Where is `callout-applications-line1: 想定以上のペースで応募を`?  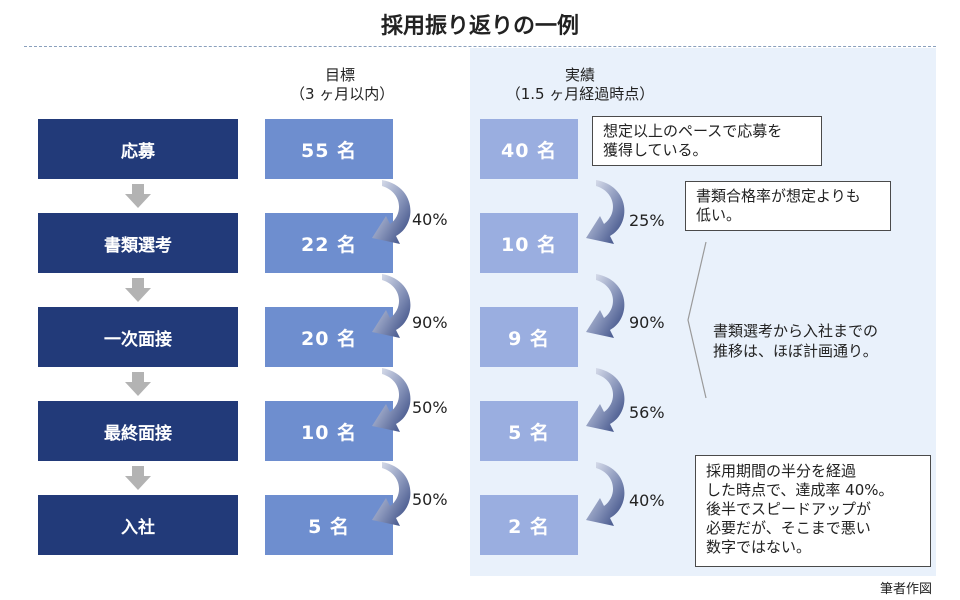
callout-applications-line1: 想定以上のペースで応募を is located at coordinates (693, 131).